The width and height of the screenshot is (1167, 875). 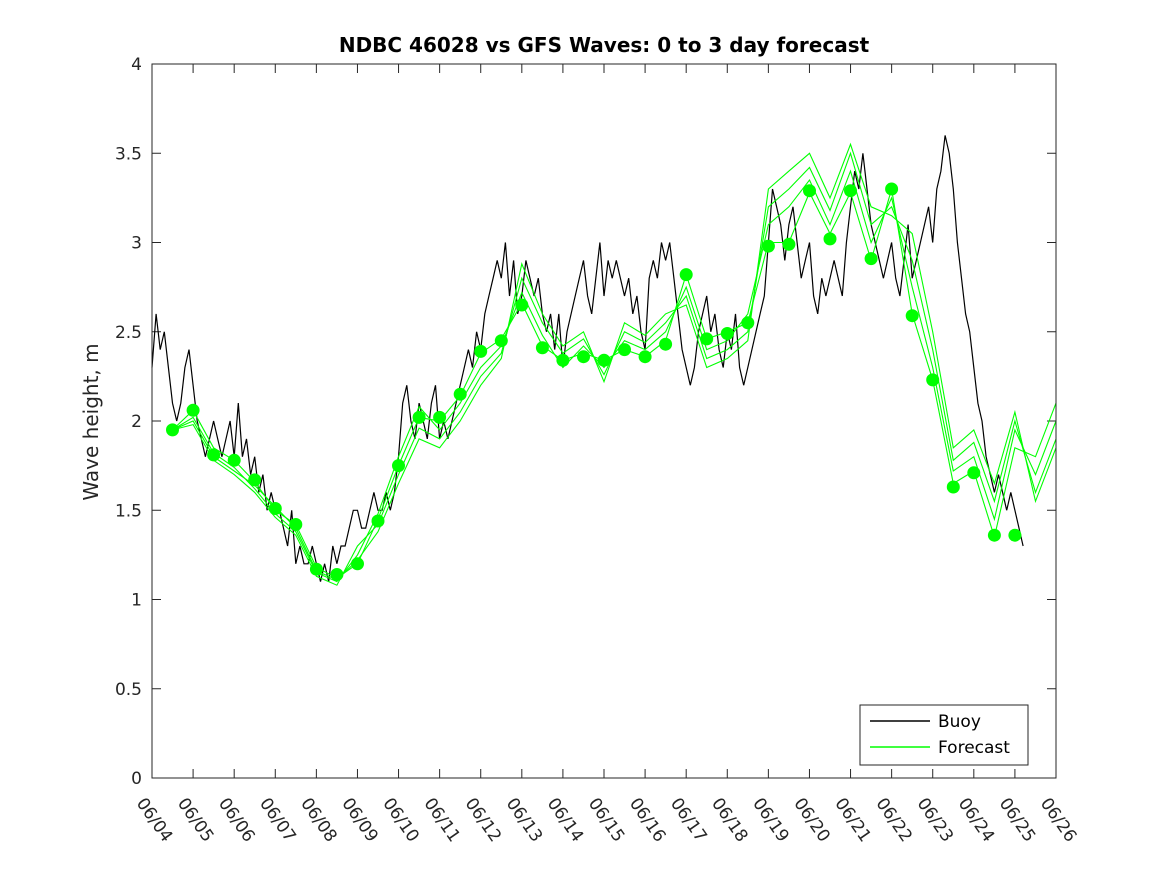 I want to click on y-tick-label-6: 3, so click(x=136, y=244).